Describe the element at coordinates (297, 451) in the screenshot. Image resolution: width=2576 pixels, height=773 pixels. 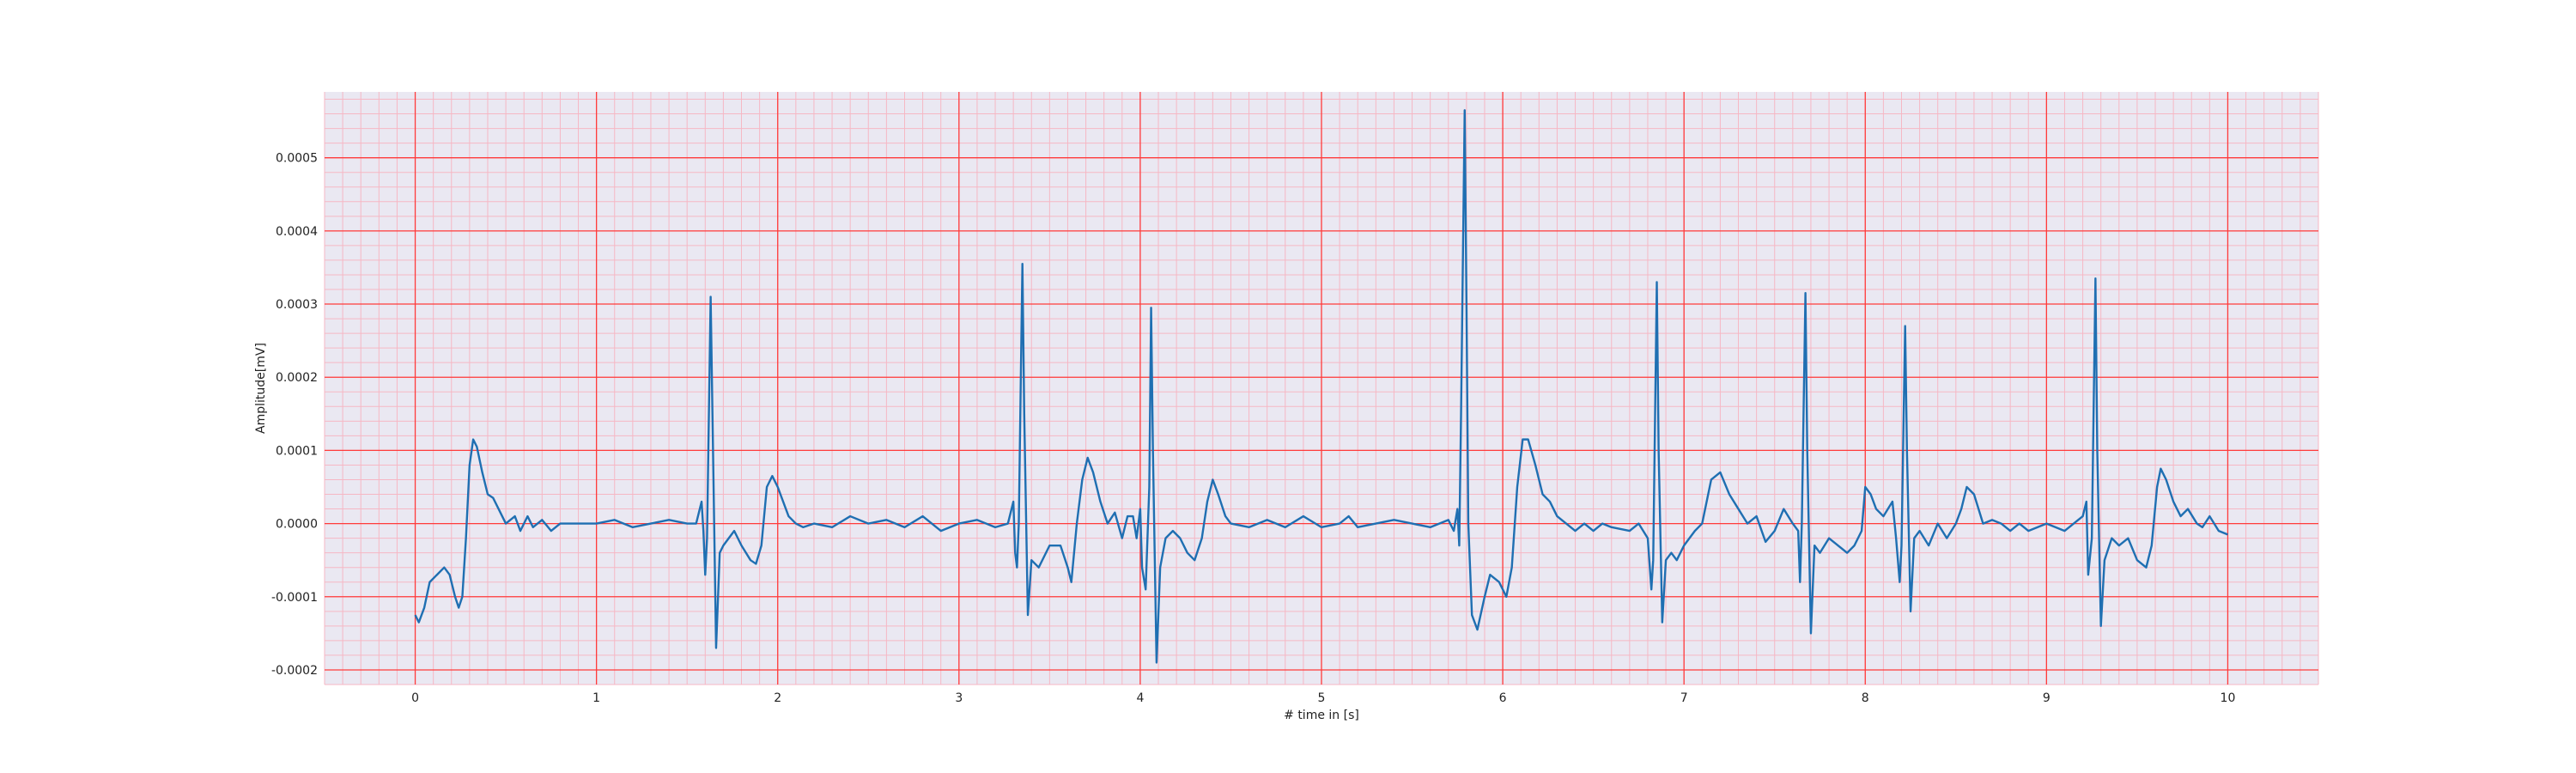
I see `y-tick-label: 0.0001` at that location.